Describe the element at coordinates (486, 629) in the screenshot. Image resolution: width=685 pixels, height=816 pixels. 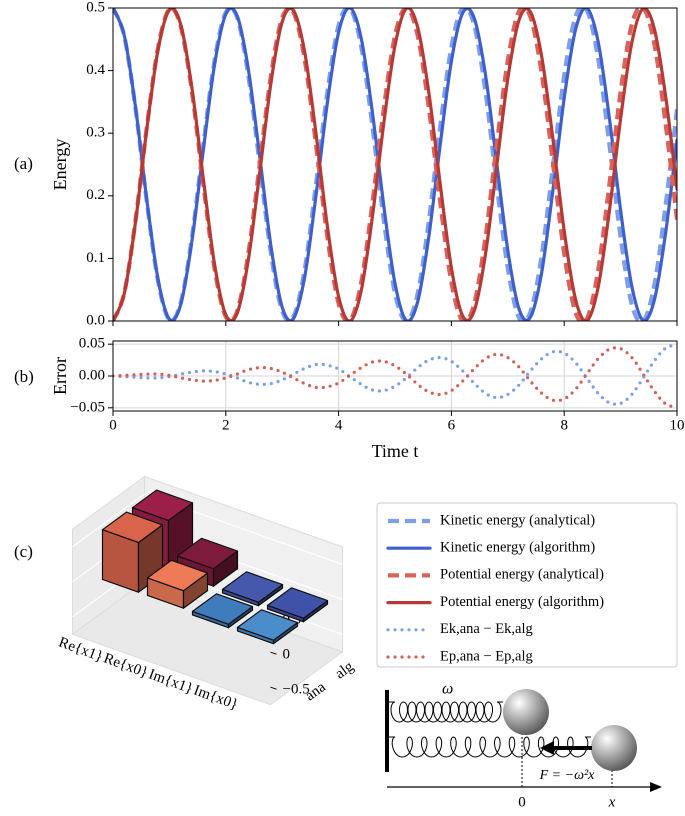
I see `legend-label: Ek,ana − Ek,alg` at that location.